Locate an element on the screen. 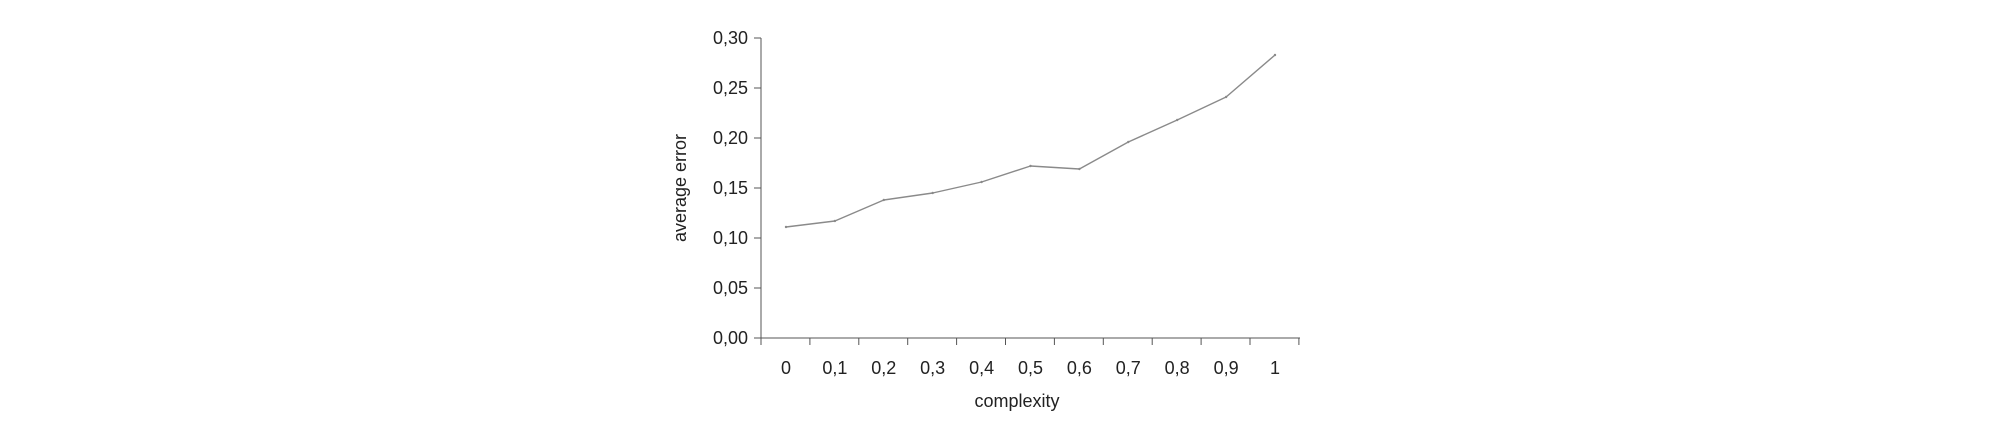 The width and height of the screenshot is (2000, 421). x-tick-label: 0,2 is located at coordinates (883, 368).